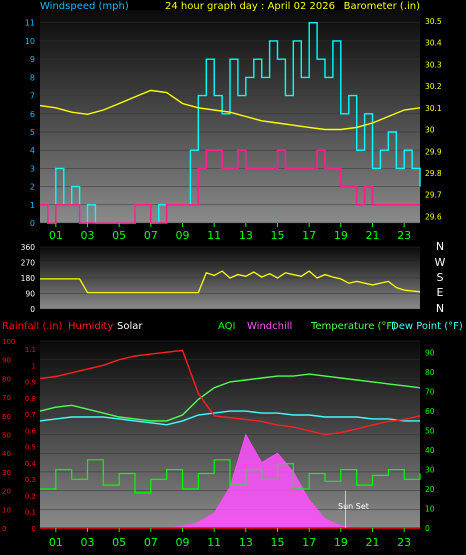 The image size is (466, 555). I want to click on temp-tick-label: 30, so click(430, 470).